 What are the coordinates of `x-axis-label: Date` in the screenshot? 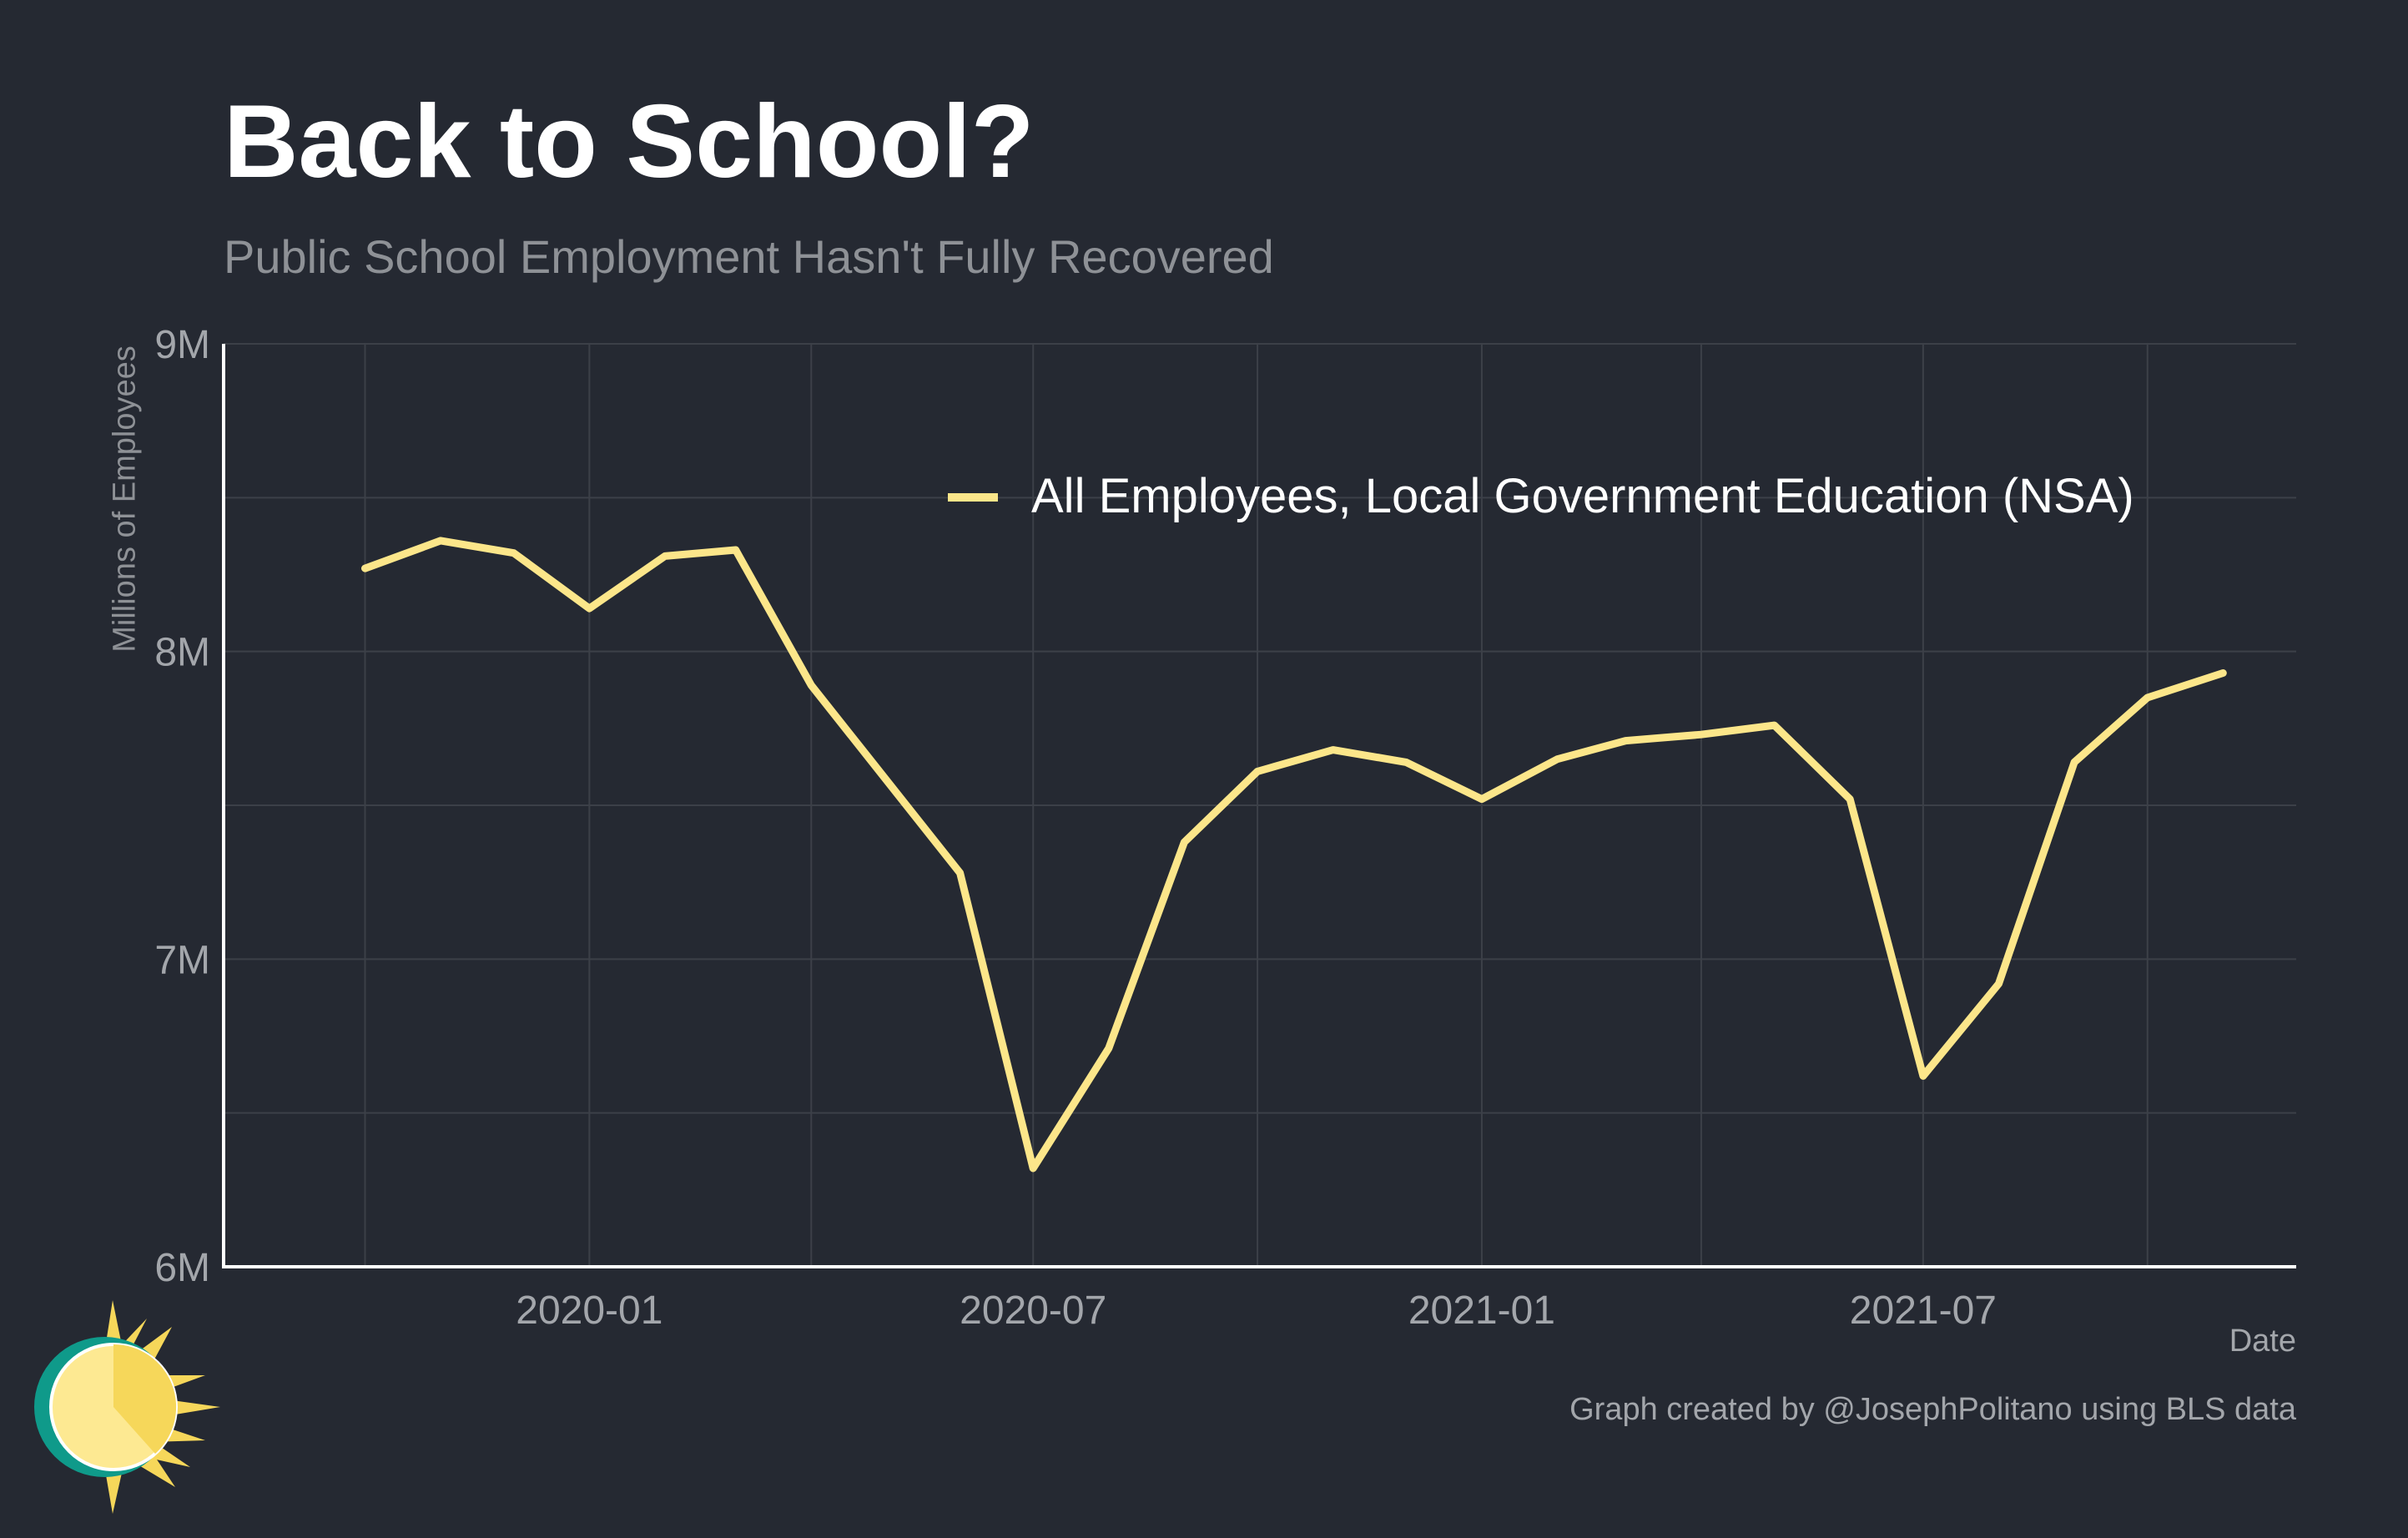 It's located at (2262, 1341).